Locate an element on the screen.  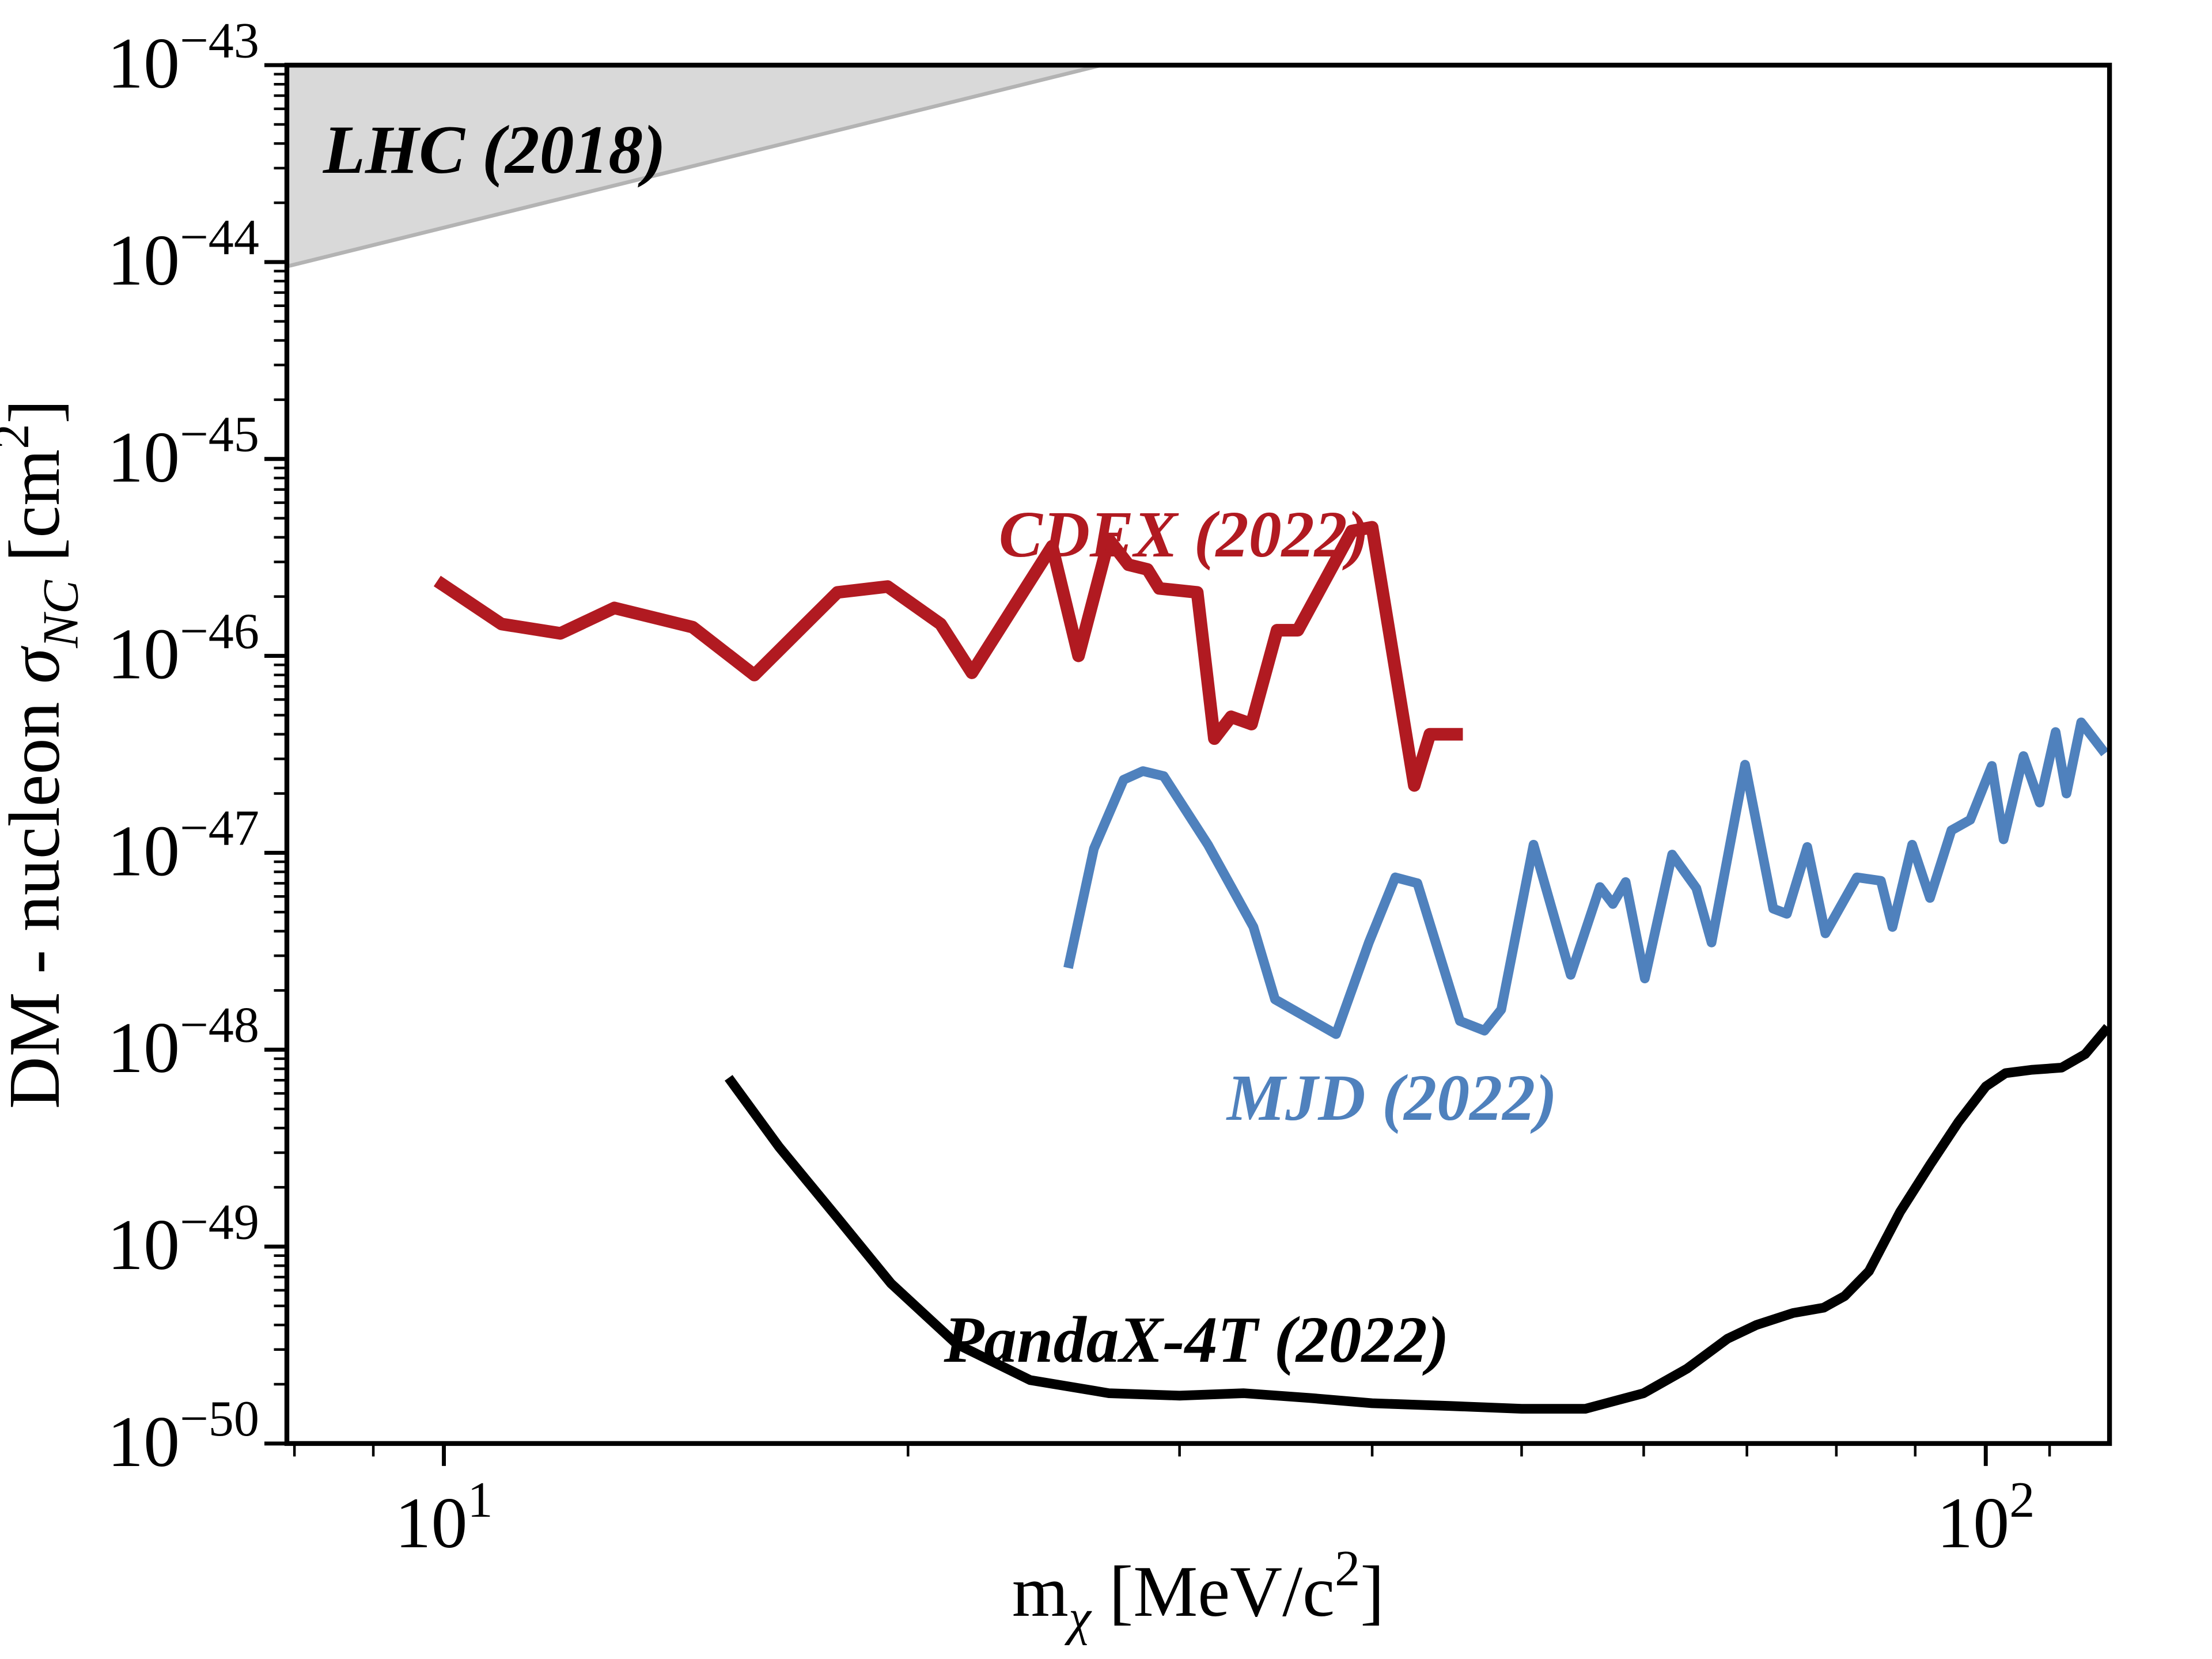
cdex-label: CDEX (2022) is located at coordinates (1184, 534).